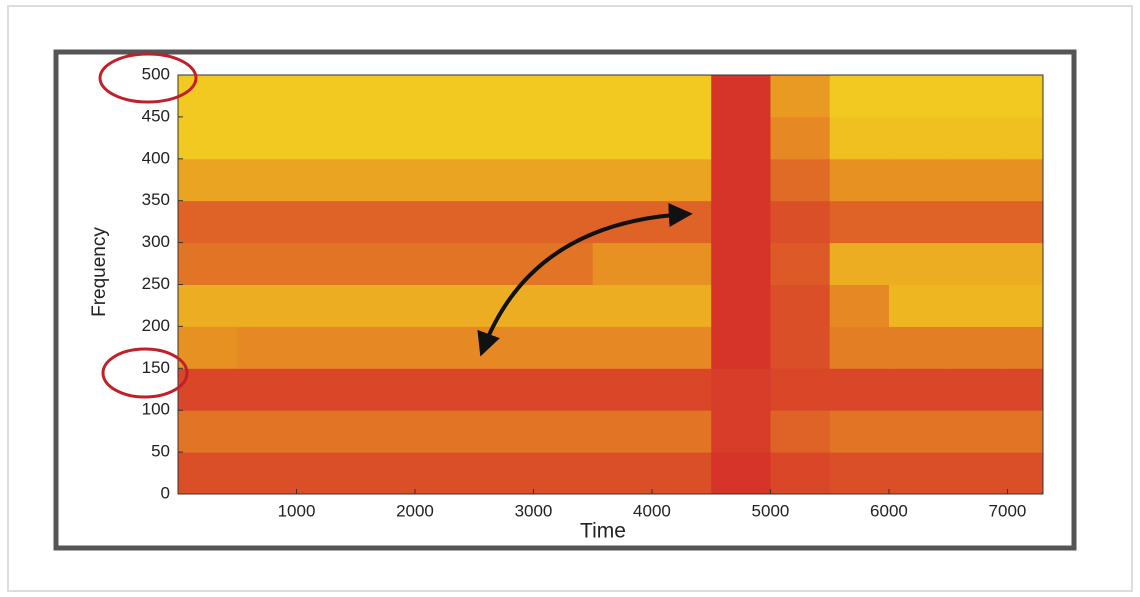 This screenshot has height=597, width=1140. I want to click on y-tick-label: 450, so click(156, 115).